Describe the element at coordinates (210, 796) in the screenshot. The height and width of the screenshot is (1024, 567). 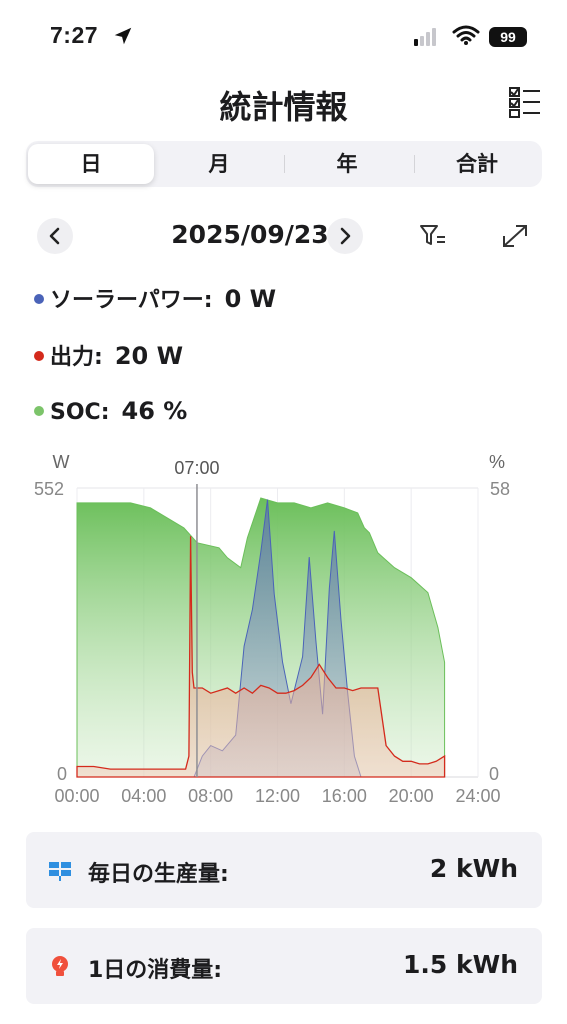
I see `x-tick-label: 08:00` at that location.